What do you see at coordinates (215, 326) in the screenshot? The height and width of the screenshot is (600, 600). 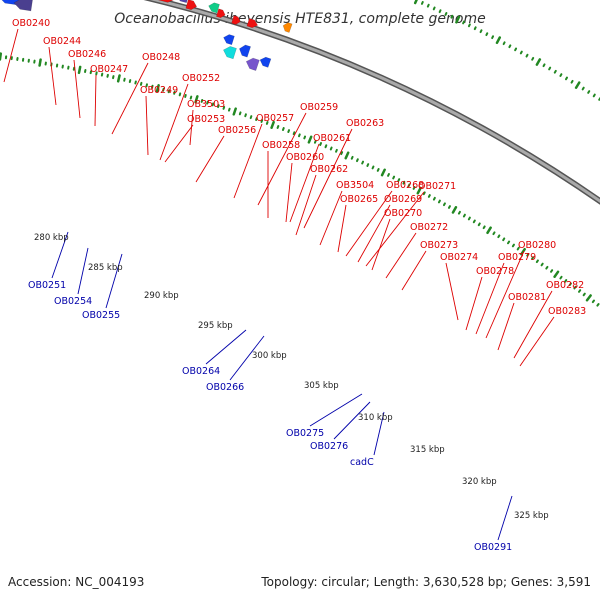 I see `kbp-label: 295 kbp` at bounding box center [215, 326].